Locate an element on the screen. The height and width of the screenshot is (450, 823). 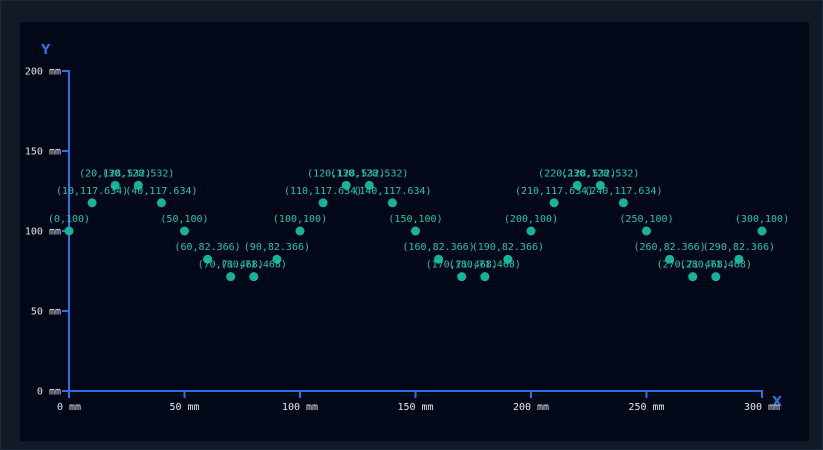
y-tick-label: 50 mm is located at coordinates (46, 312).